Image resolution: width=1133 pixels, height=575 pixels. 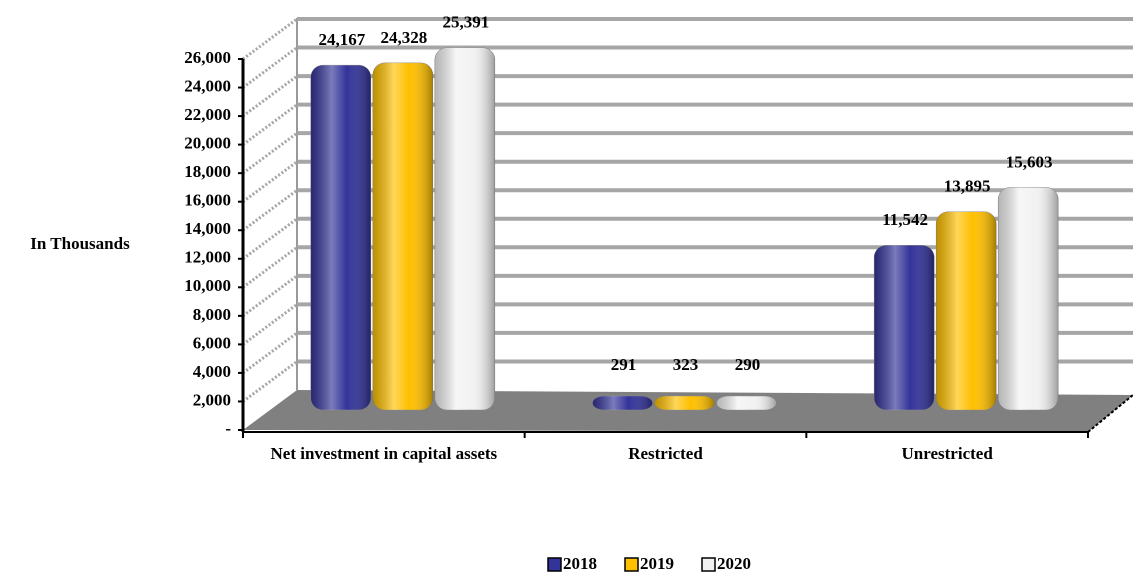 I want to click on y-tick-label: 6,000, so click(x=212, y=342).